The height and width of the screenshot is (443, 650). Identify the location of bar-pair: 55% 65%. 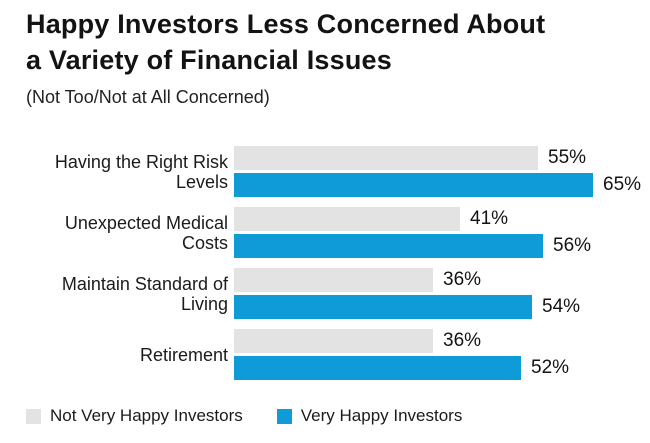
(437, 171).